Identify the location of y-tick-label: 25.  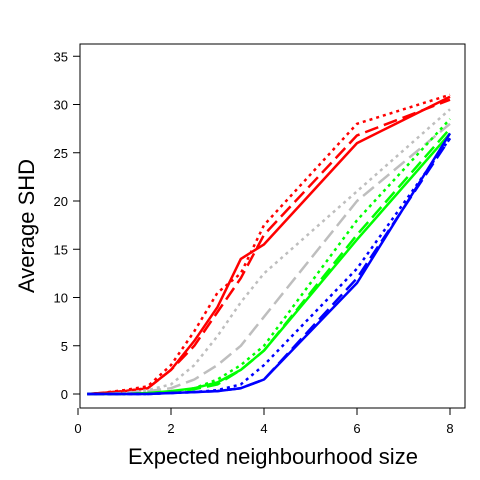
(61, 153).